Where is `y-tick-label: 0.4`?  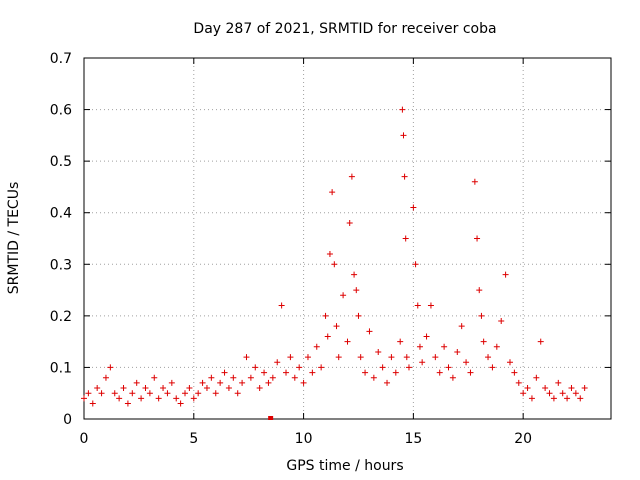 y-tick-label: 0.4 is located at coordinates (61, 214).